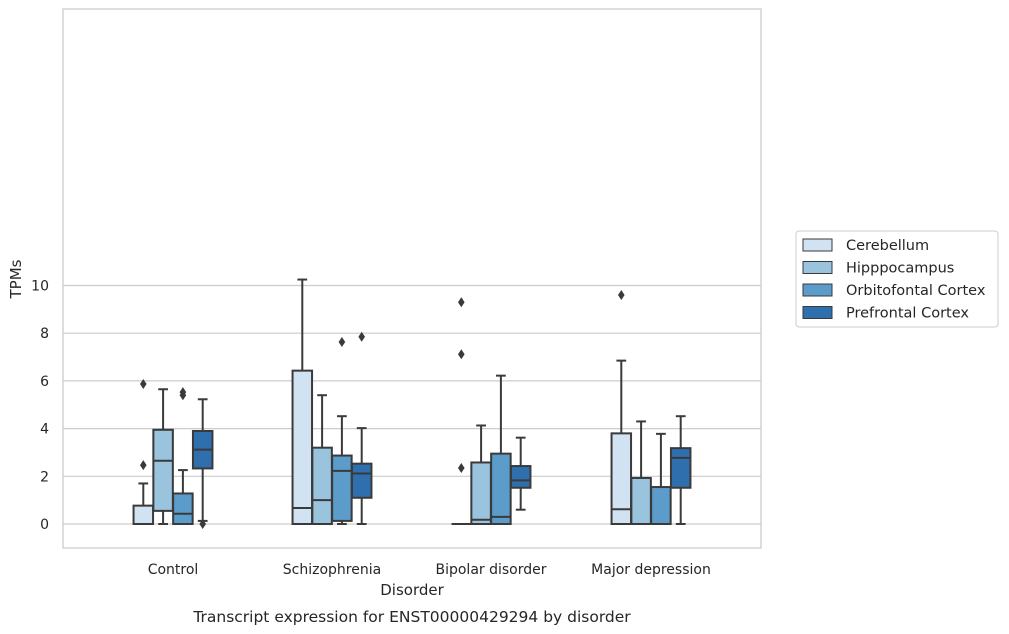 The height and width of the screenshot is (634, 1009). Describe the element at coordinates (44, 334) in the screenshot. I see `y-tick-label: 8` at that location.